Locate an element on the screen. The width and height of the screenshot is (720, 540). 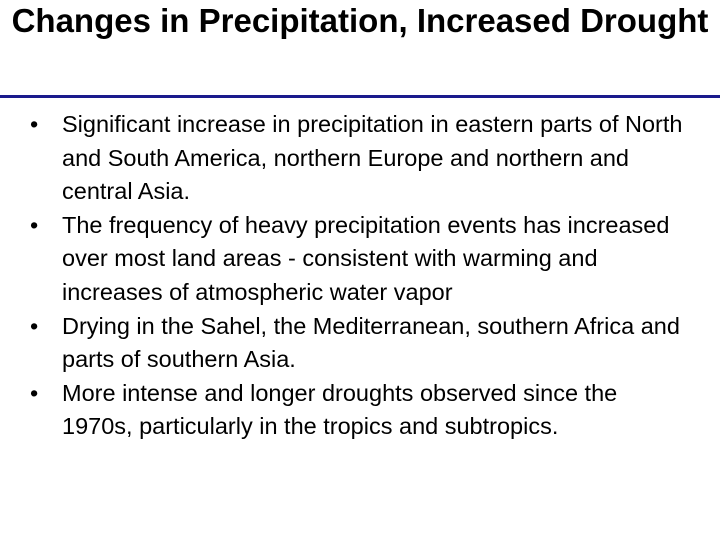
title-rule is located at coordinates (360, 96).